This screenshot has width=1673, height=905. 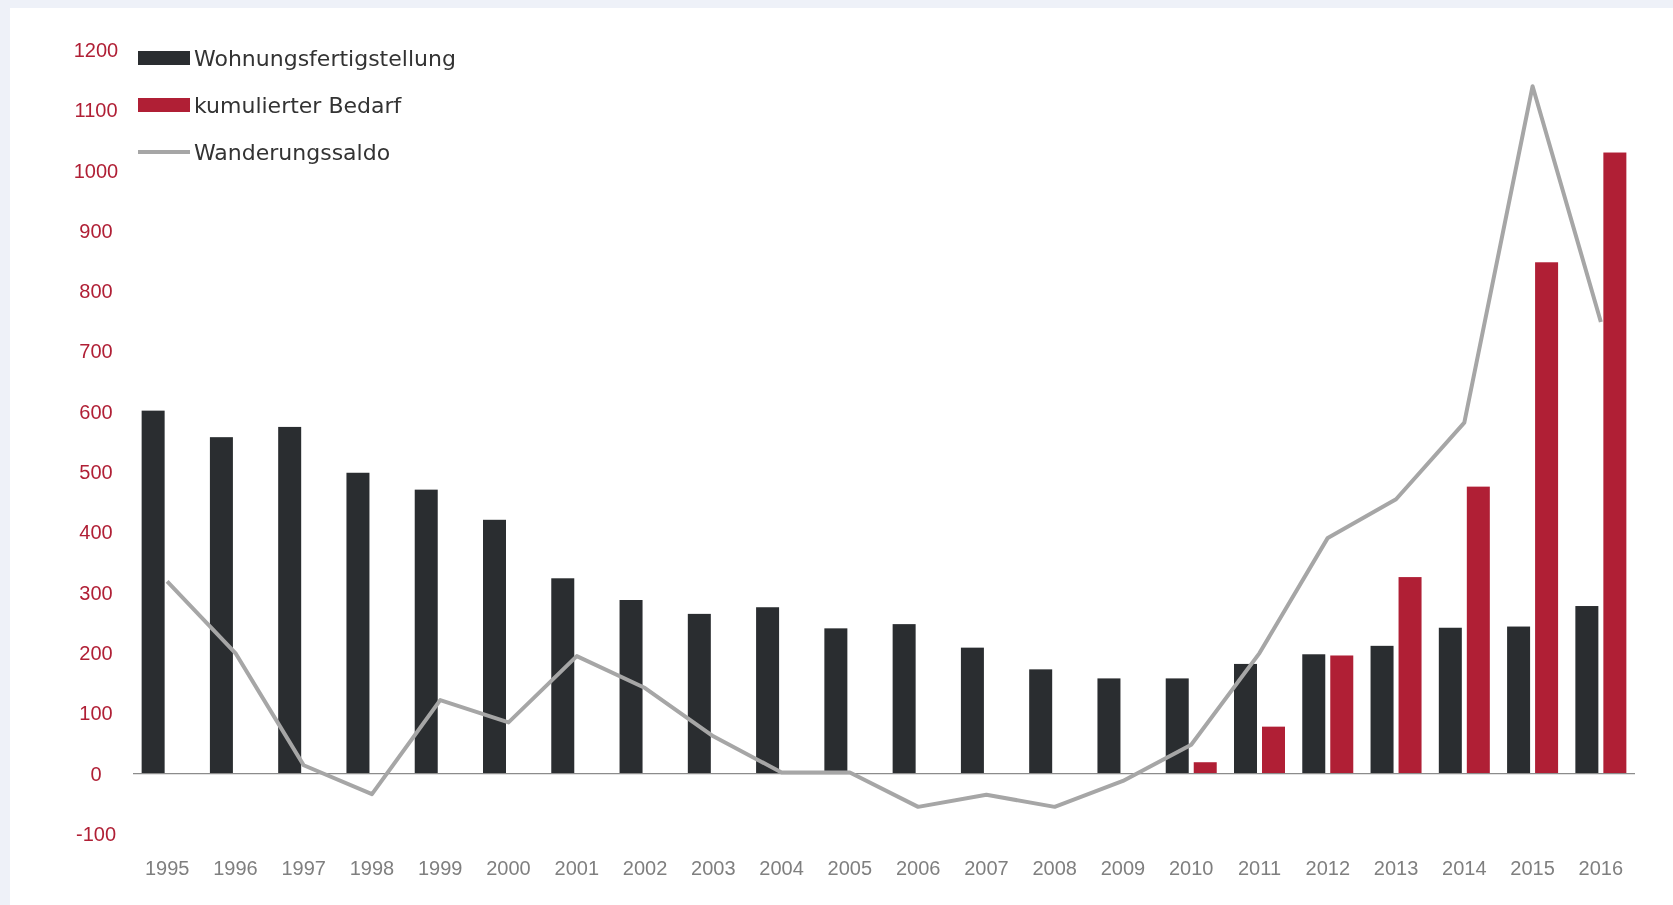 I want to click on x-tick-label: 2000, so click(x=508, y=868).